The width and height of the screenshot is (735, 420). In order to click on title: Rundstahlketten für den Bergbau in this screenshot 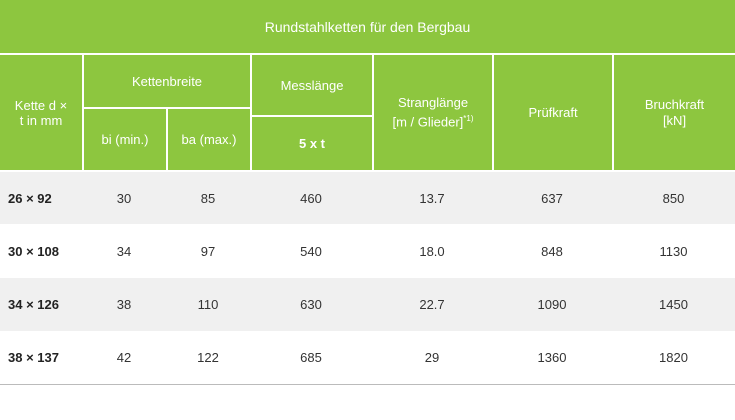, I will do `click(367, 26)`.